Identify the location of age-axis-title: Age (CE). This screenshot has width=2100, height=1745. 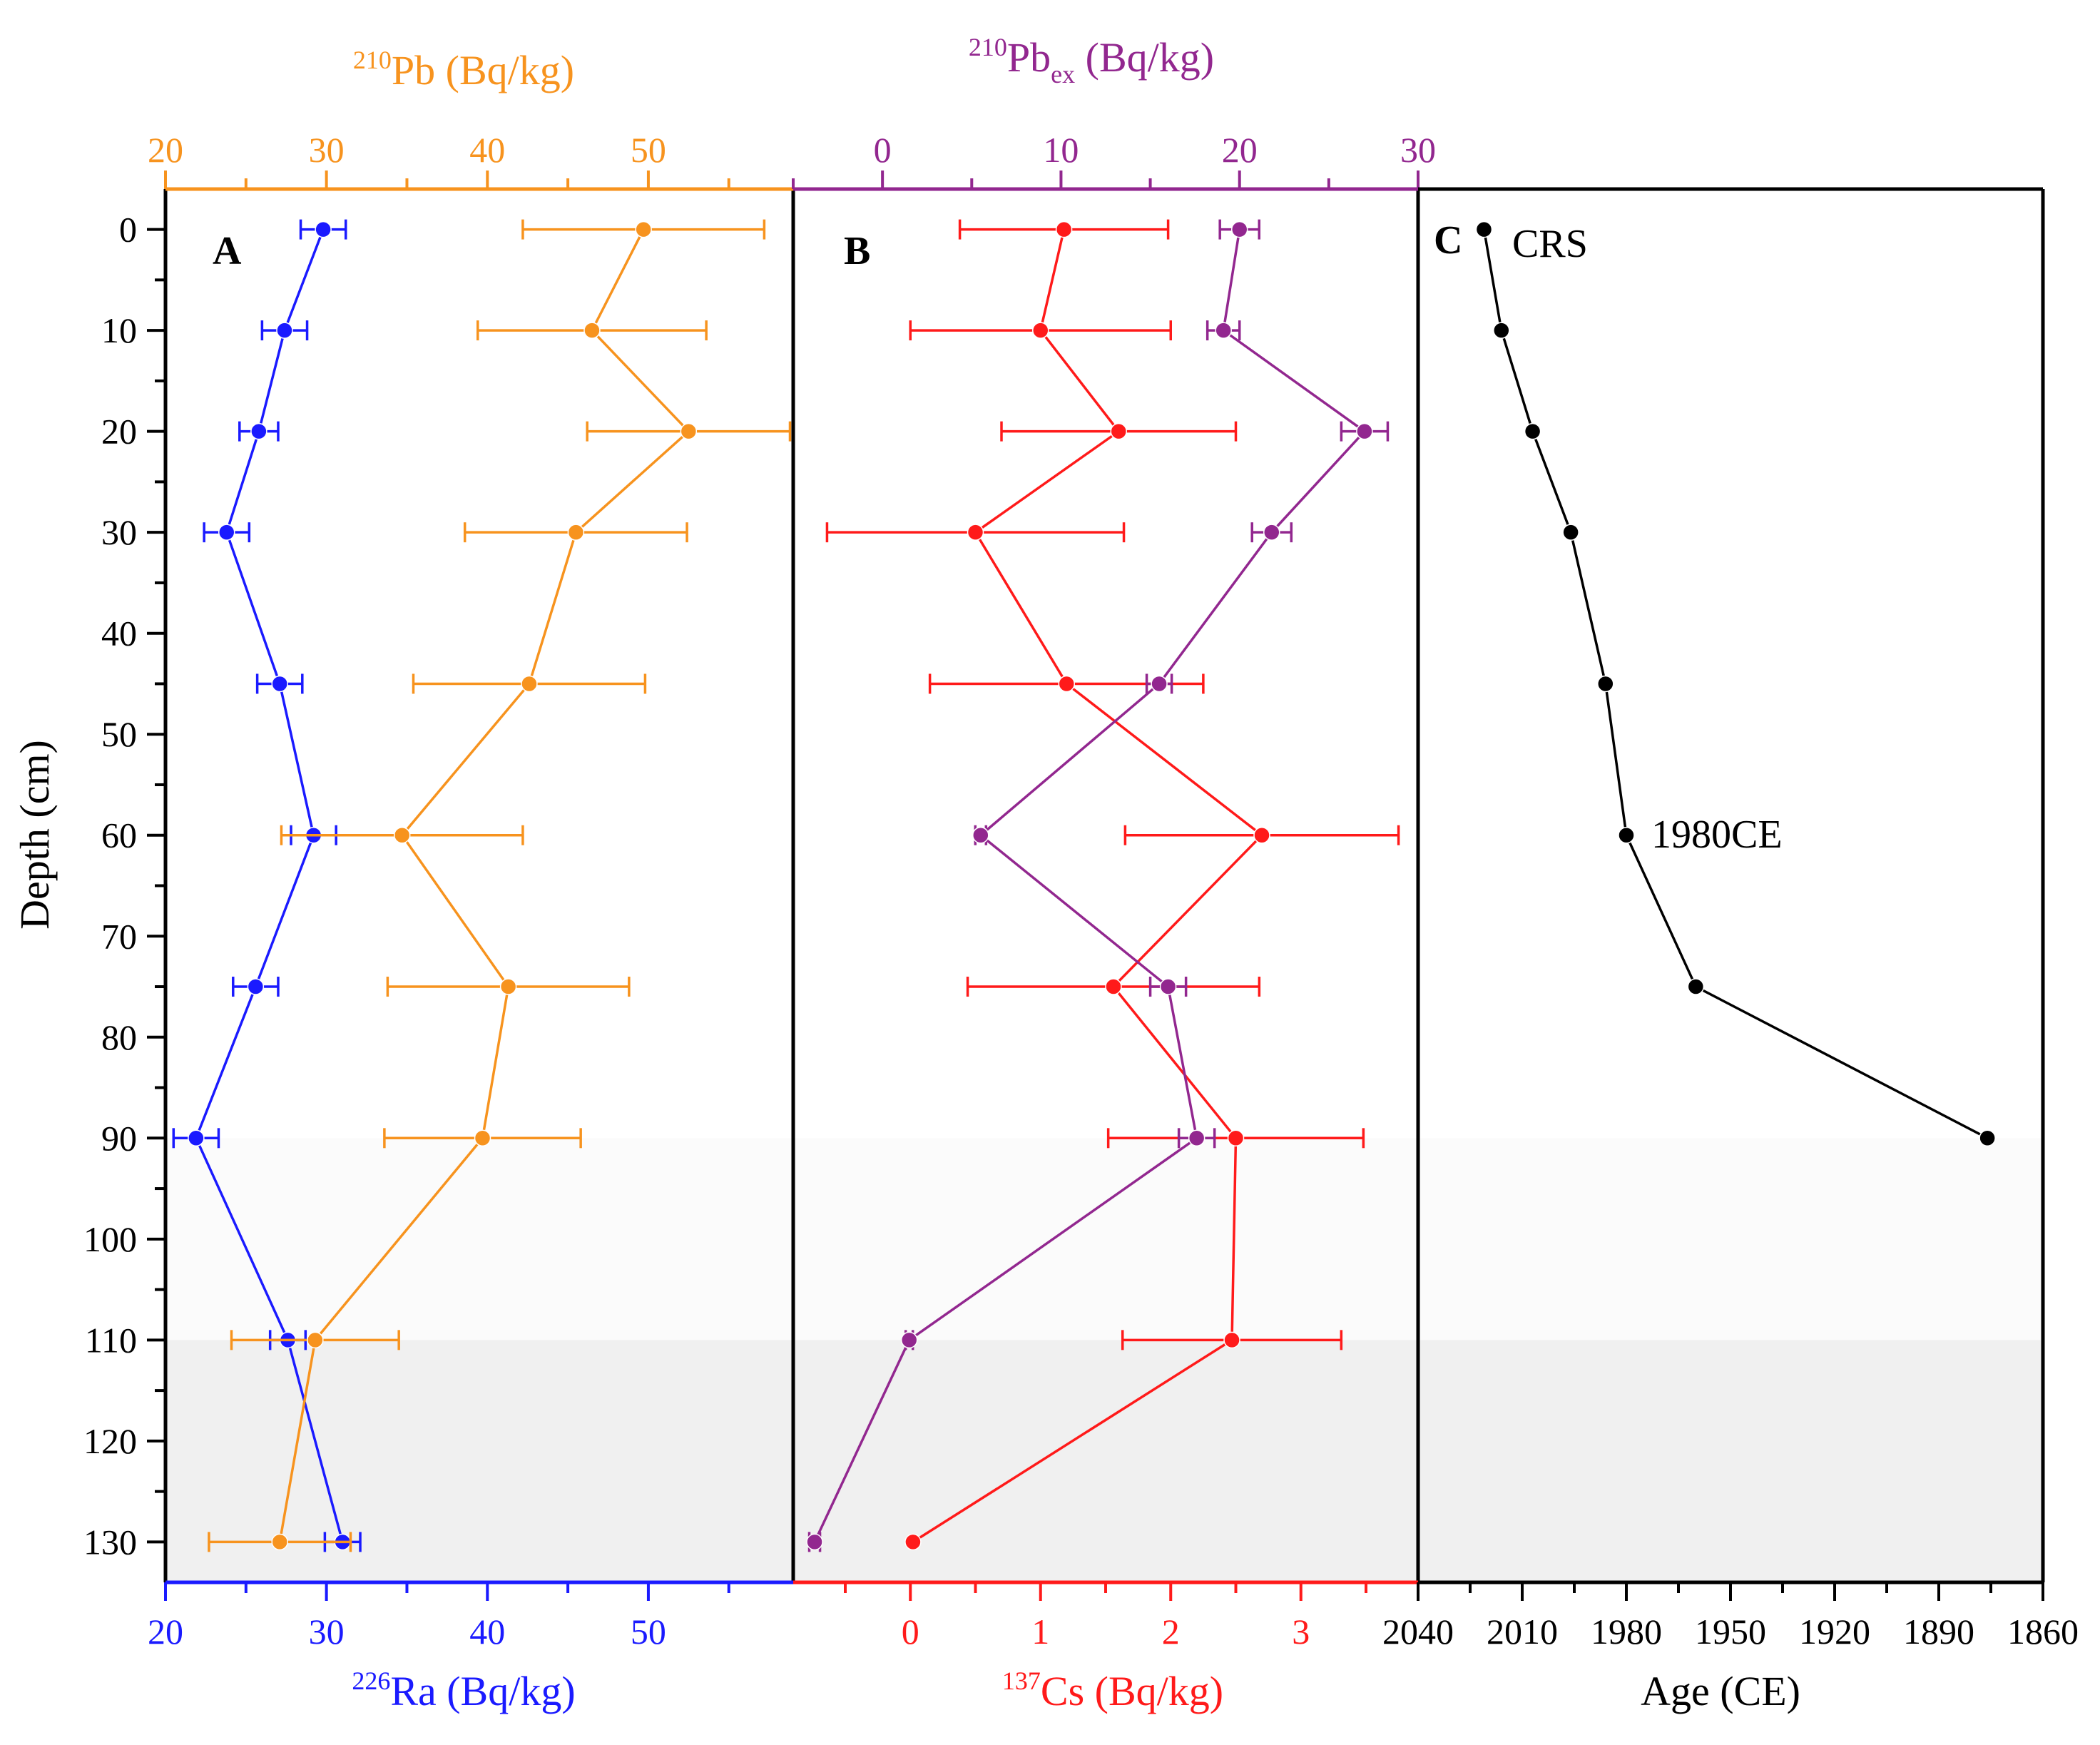
(1720, 1691).